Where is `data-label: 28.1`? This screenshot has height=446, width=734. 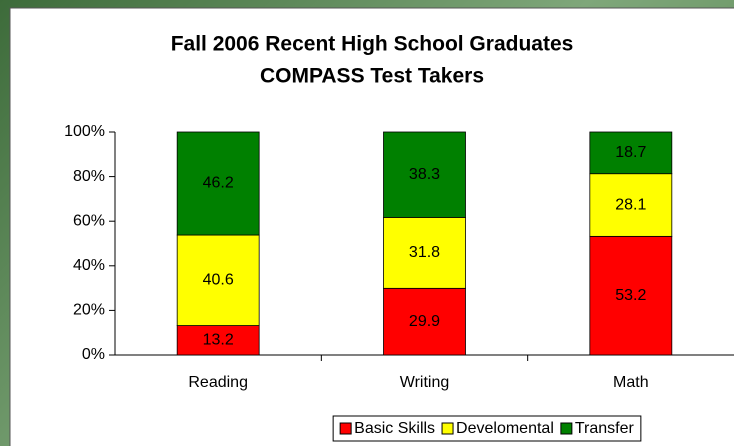
data-label: 28.1 is located at coordinates (630, 204).